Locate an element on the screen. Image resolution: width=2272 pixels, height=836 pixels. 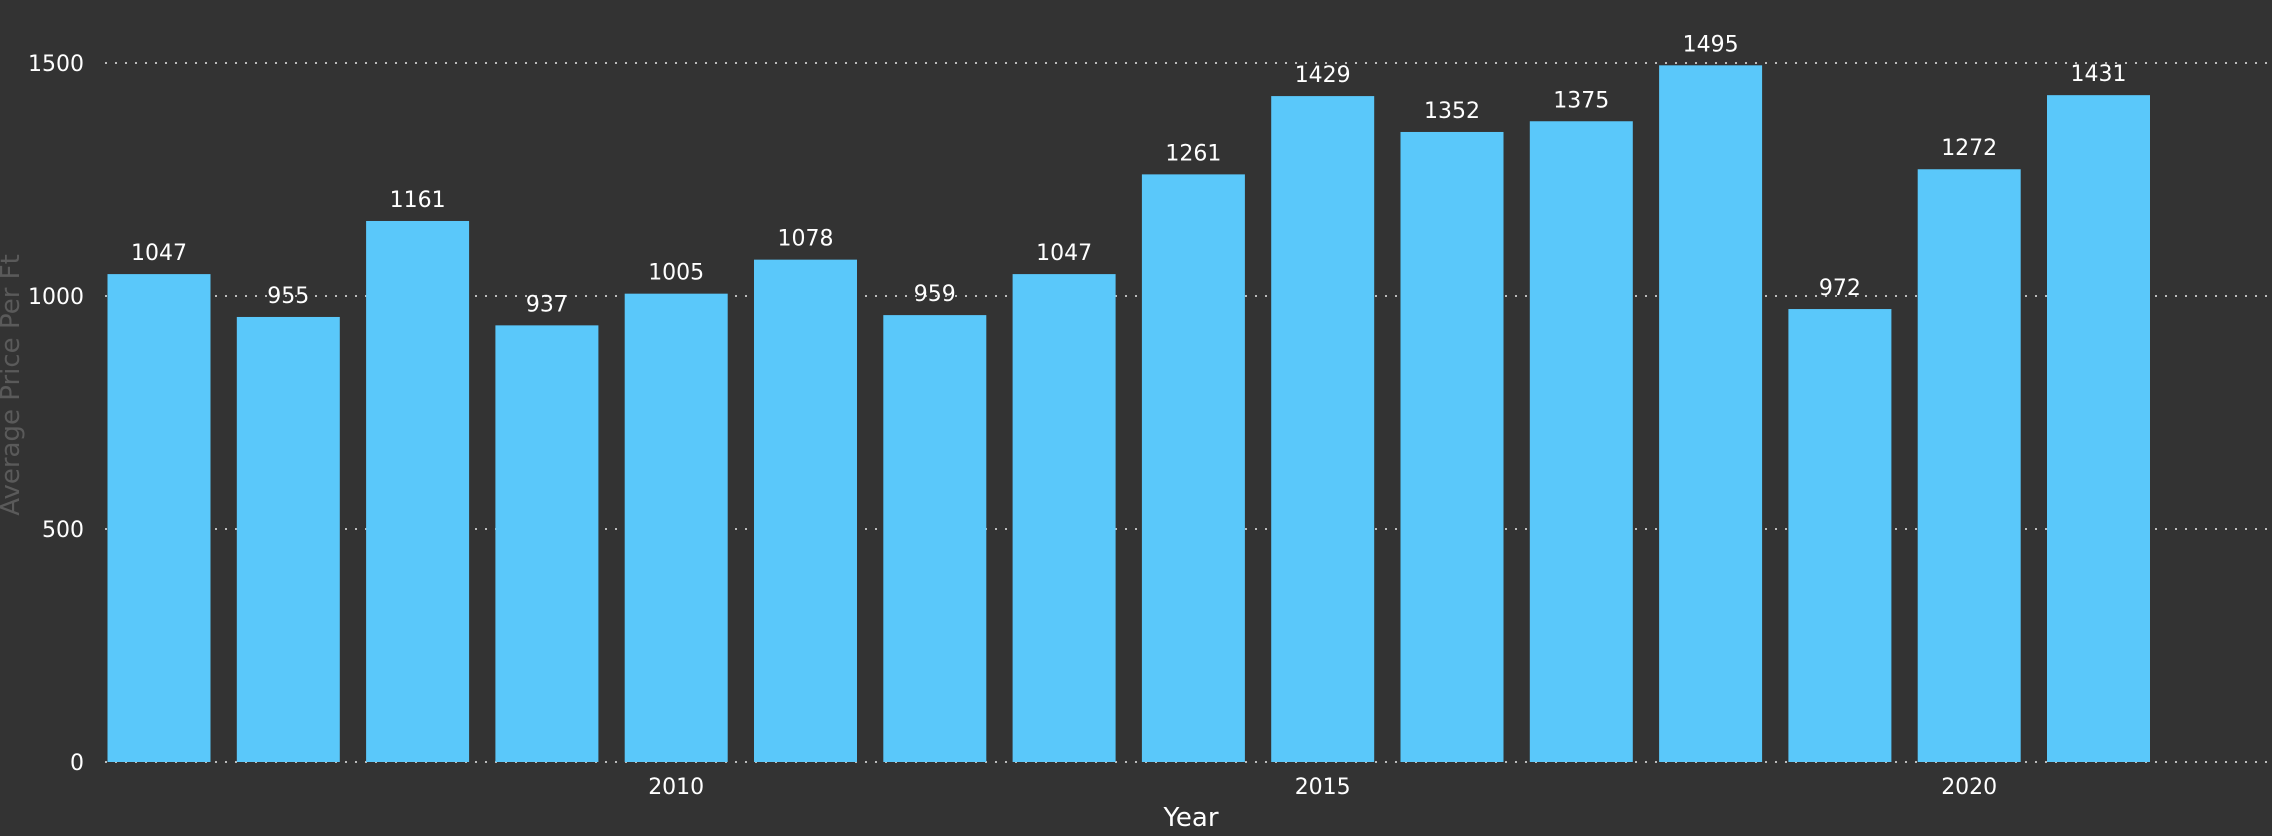
data-label-2017: 1375 is located at coordinates (1581, 100).